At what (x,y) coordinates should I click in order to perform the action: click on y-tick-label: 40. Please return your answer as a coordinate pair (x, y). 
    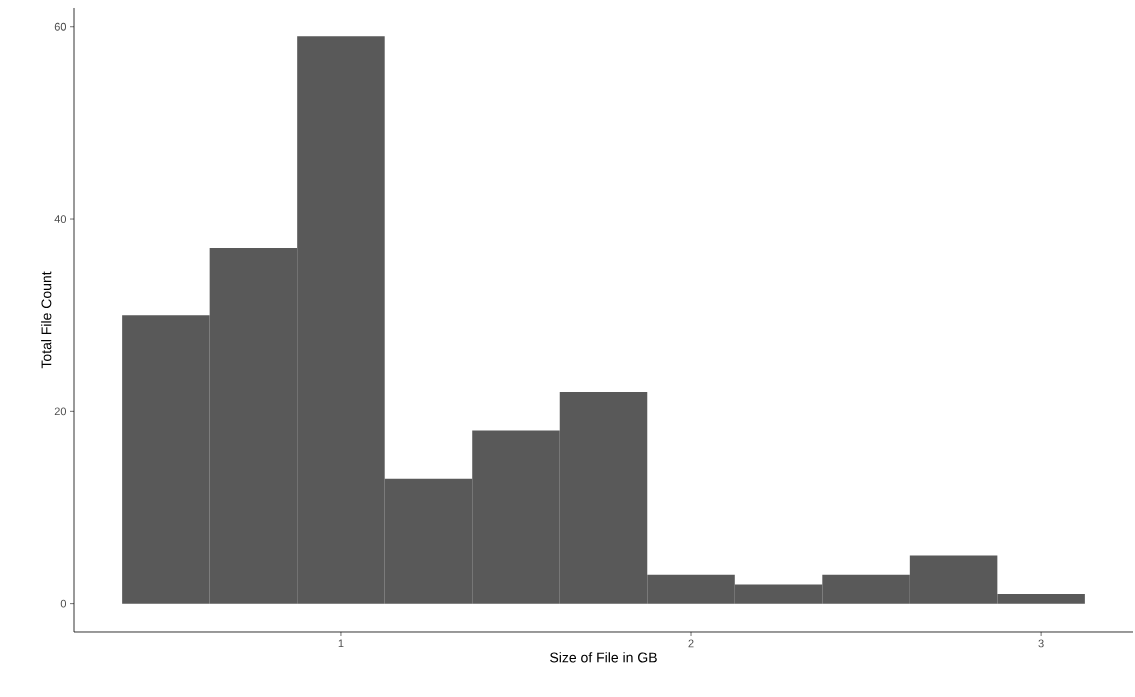
    Looking at the image, I should click on (60, 219).